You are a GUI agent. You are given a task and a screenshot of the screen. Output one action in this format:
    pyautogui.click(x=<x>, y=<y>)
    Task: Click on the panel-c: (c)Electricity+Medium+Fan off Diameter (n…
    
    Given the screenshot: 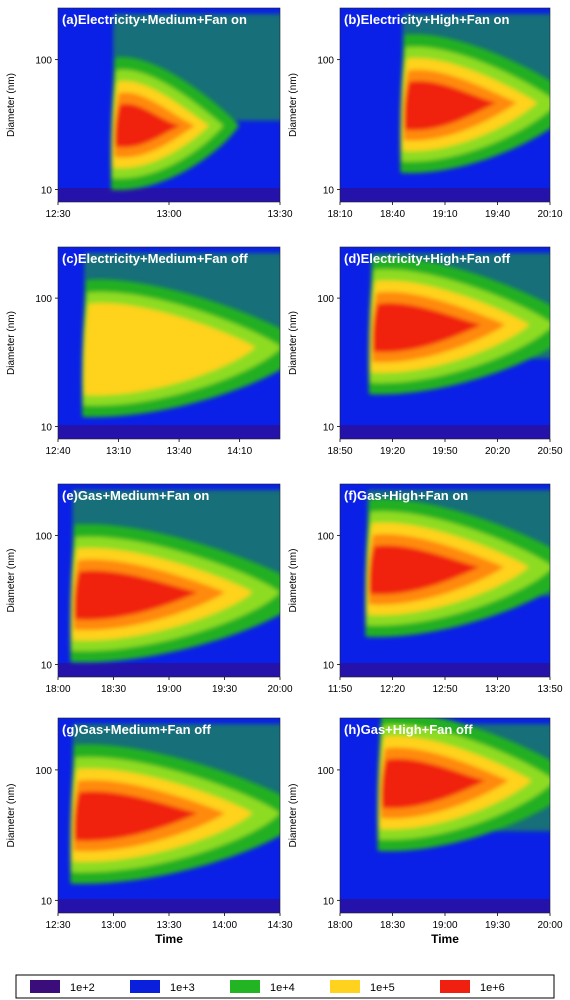 What is the action you would take?
    pyautogui.click(x=143, y=351)
    